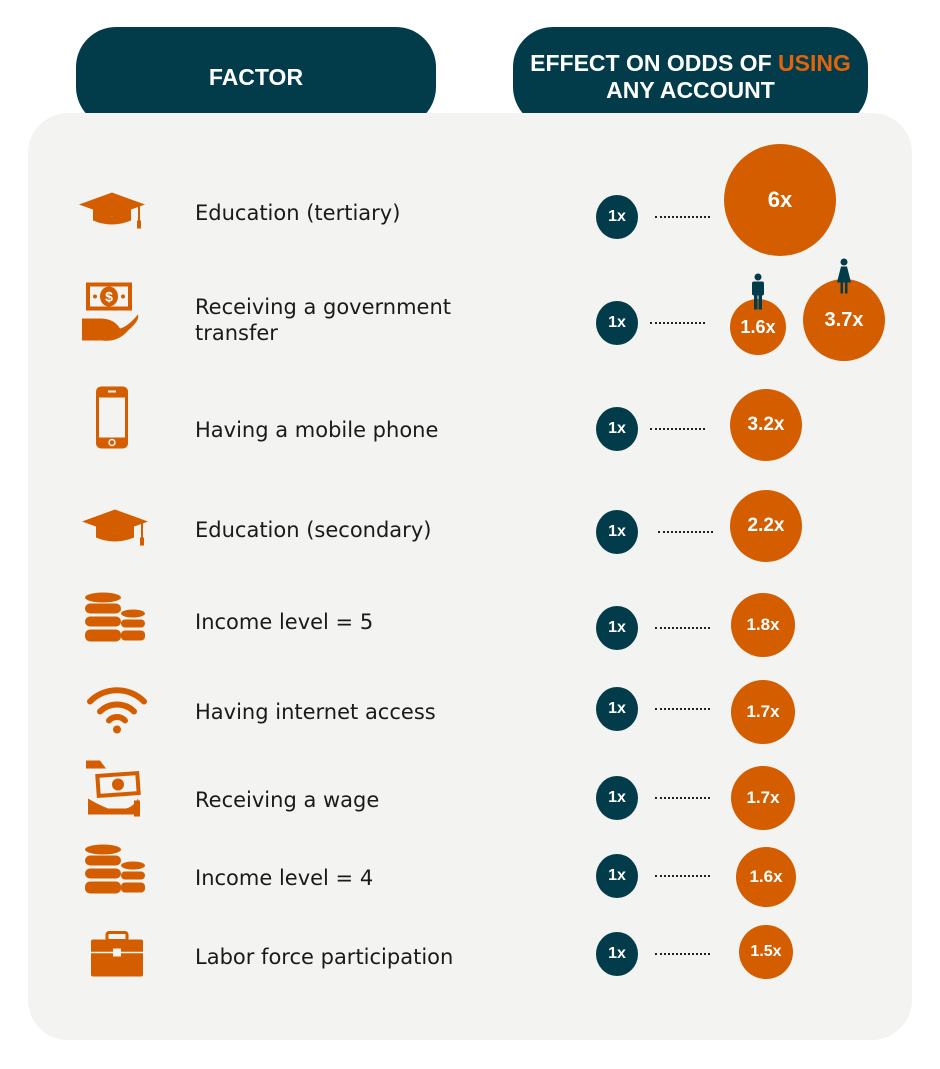  Describe the element at coordinates (117, 712) in the screenshot. I see `wifi-icon` at that location.